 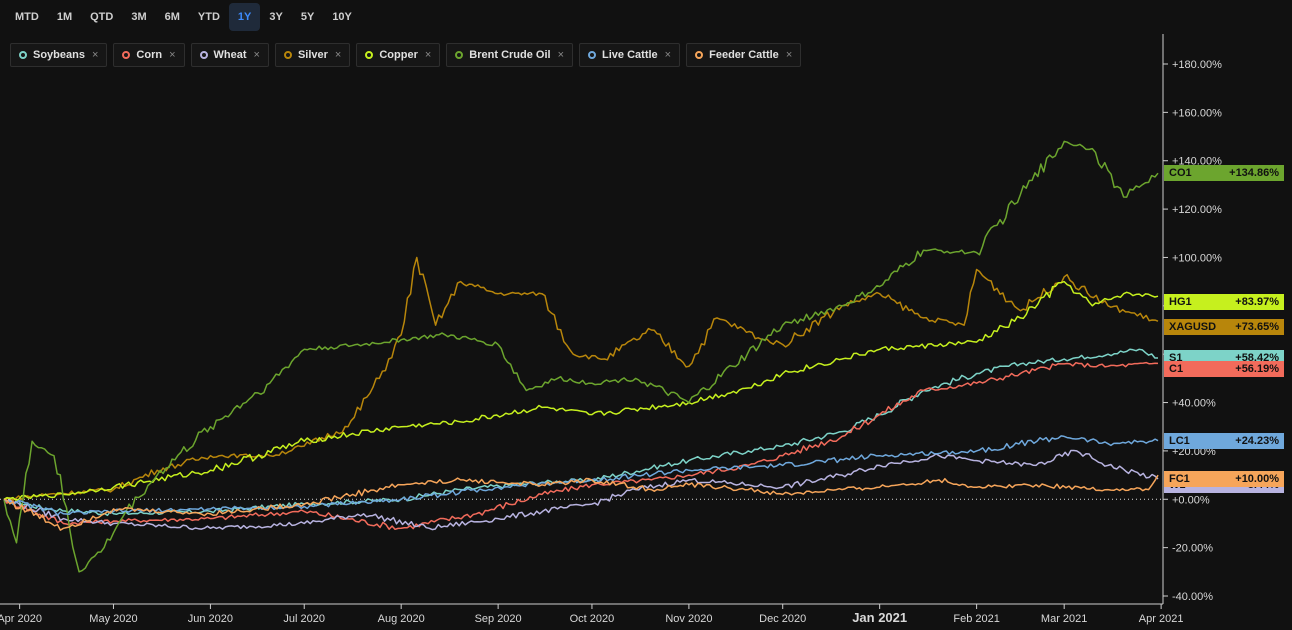 I want to click on legend-chip: Feeder Cattle ×, so click(x=744, y=55).